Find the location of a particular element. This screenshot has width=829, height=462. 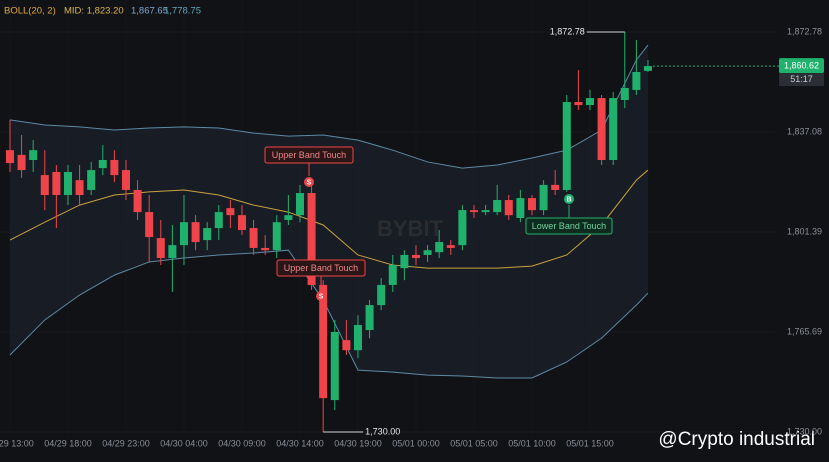

x-tick-label: 05/01 15:00 is located at coordinates (590, 443).